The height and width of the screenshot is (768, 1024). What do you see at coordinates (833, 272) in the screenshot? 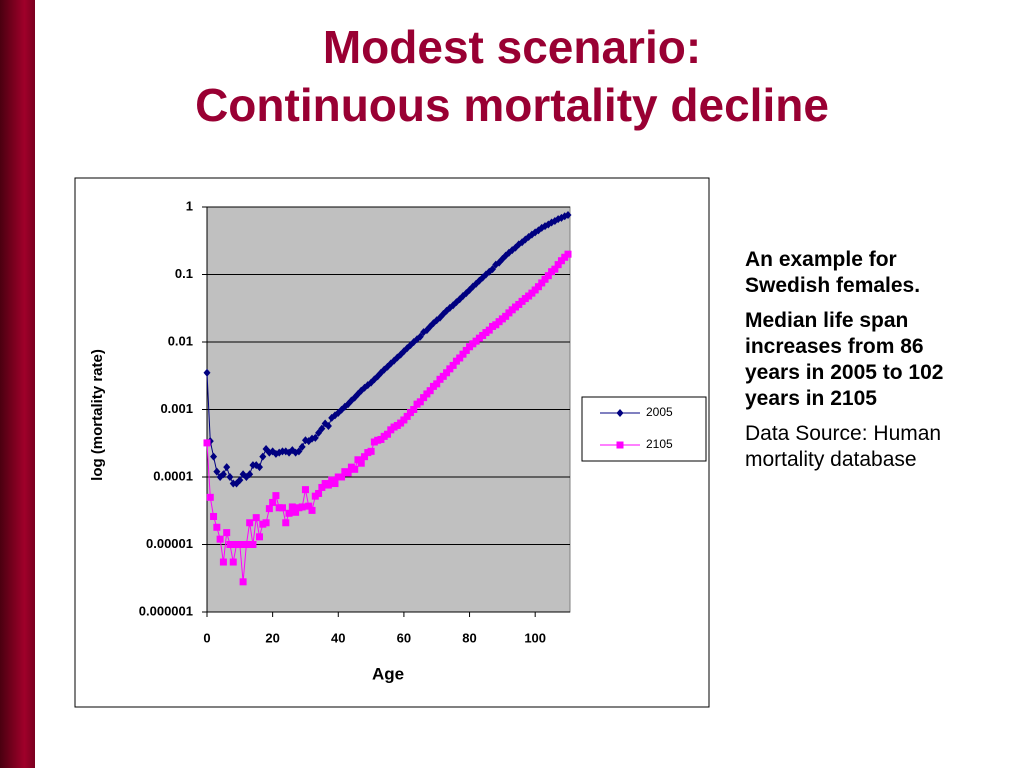
I see `note: An example for Swedish females.` at bounding box center [833, 272].